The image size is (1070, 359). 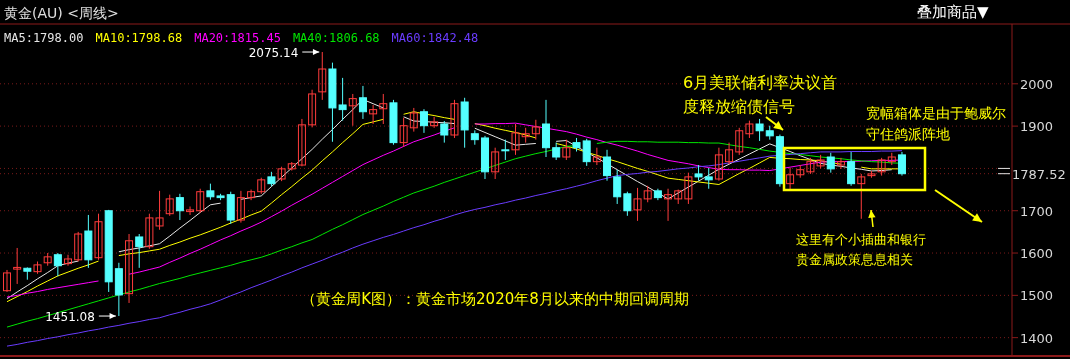 What do you see at coordinates (1037, 254) in the screenshot?
I see `y-tick-label: 1600` at bounding box center [1037, 254].